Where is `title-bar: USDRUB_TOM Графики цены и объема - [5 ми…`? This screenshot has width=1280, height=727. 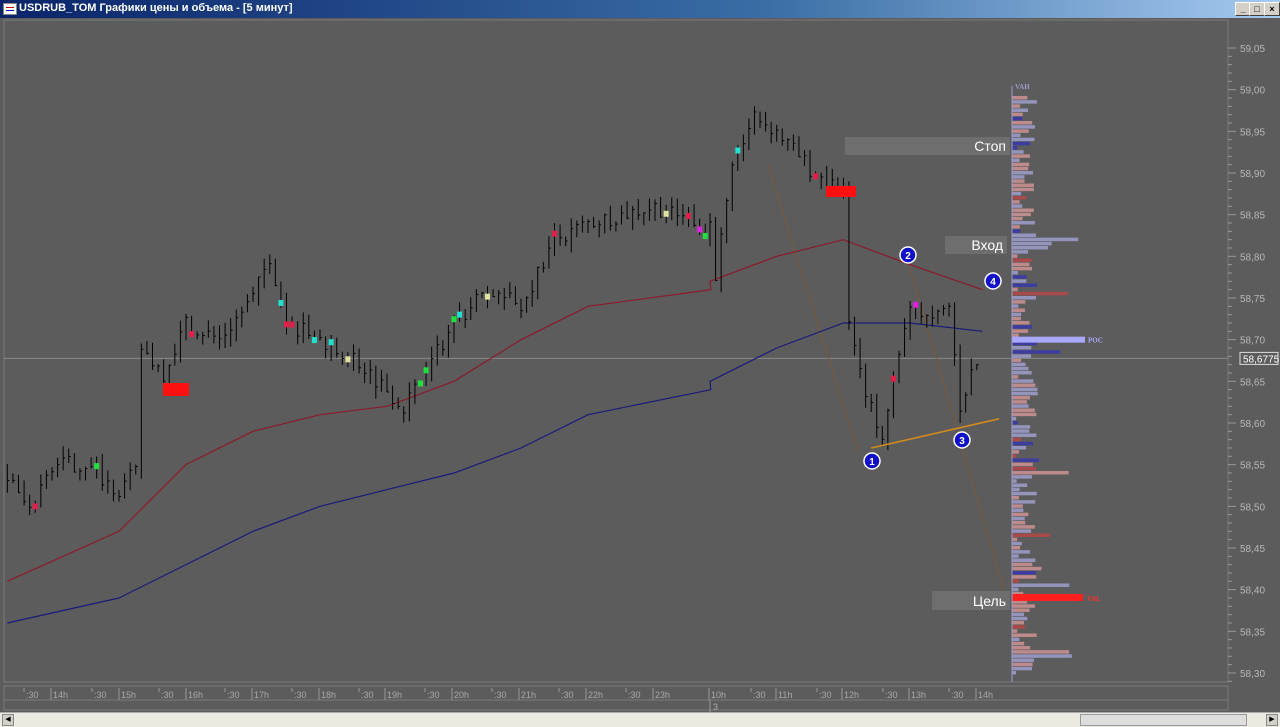
title-bar: USDRUB_TOM Графики цены и объема - [5 ми… is located at coordinates (640, 9).